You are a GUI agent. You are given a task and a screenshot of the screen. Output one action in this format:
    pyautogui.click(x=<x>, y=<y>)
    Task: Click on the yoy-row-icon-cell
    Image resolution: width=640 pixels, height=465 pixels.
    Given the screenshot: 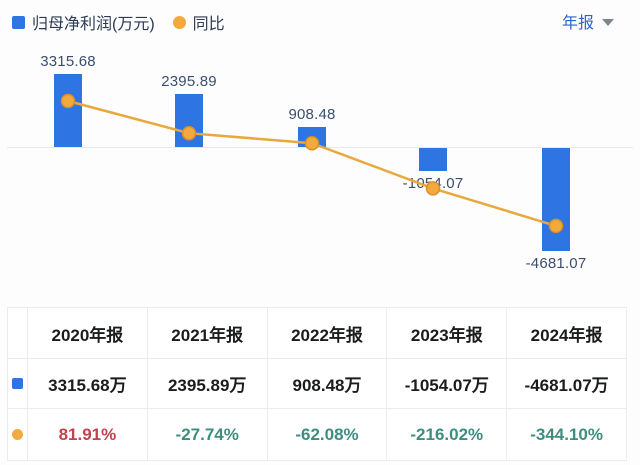 What is the action you would take?
    pyautogui.click(x=17, y=434)
    